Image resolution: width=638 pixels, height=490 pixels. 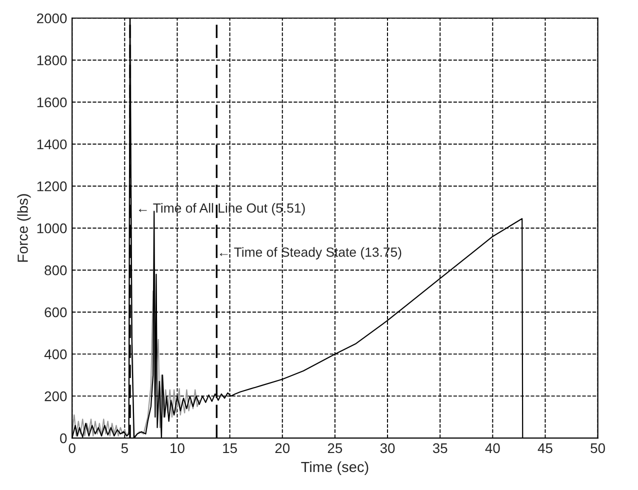 What do you see at coordinates (52, 102) in the screenshot?
I see `y-tick-label: 1600` at bounding box center [52, 102].